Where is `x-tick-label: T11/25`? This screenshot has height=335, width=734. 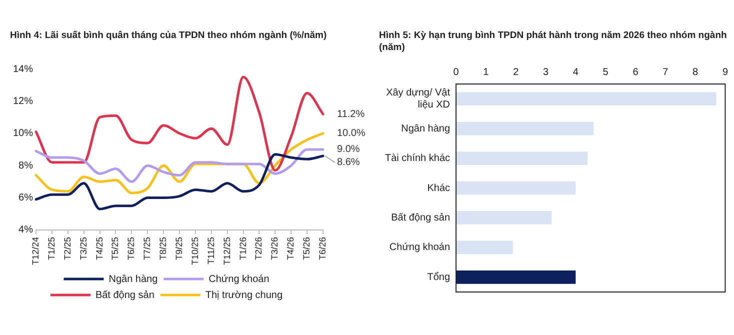 x-tick-label: T11/25 is located at coordinates (211, 250).